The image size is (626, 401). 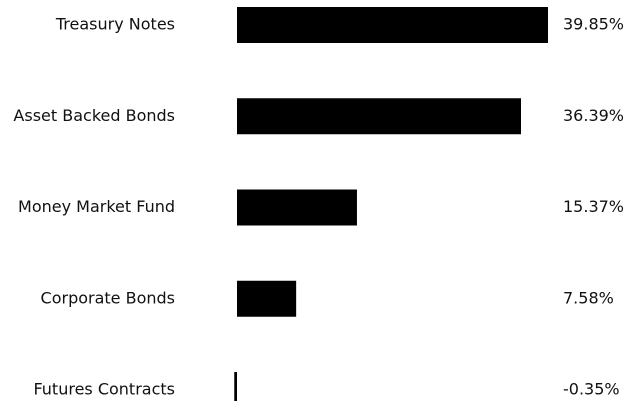 What do you see at coordinates (108, 297) in the screenshot?
I see `category-label: Corporate Bonds` at bounding box center [108, 297].